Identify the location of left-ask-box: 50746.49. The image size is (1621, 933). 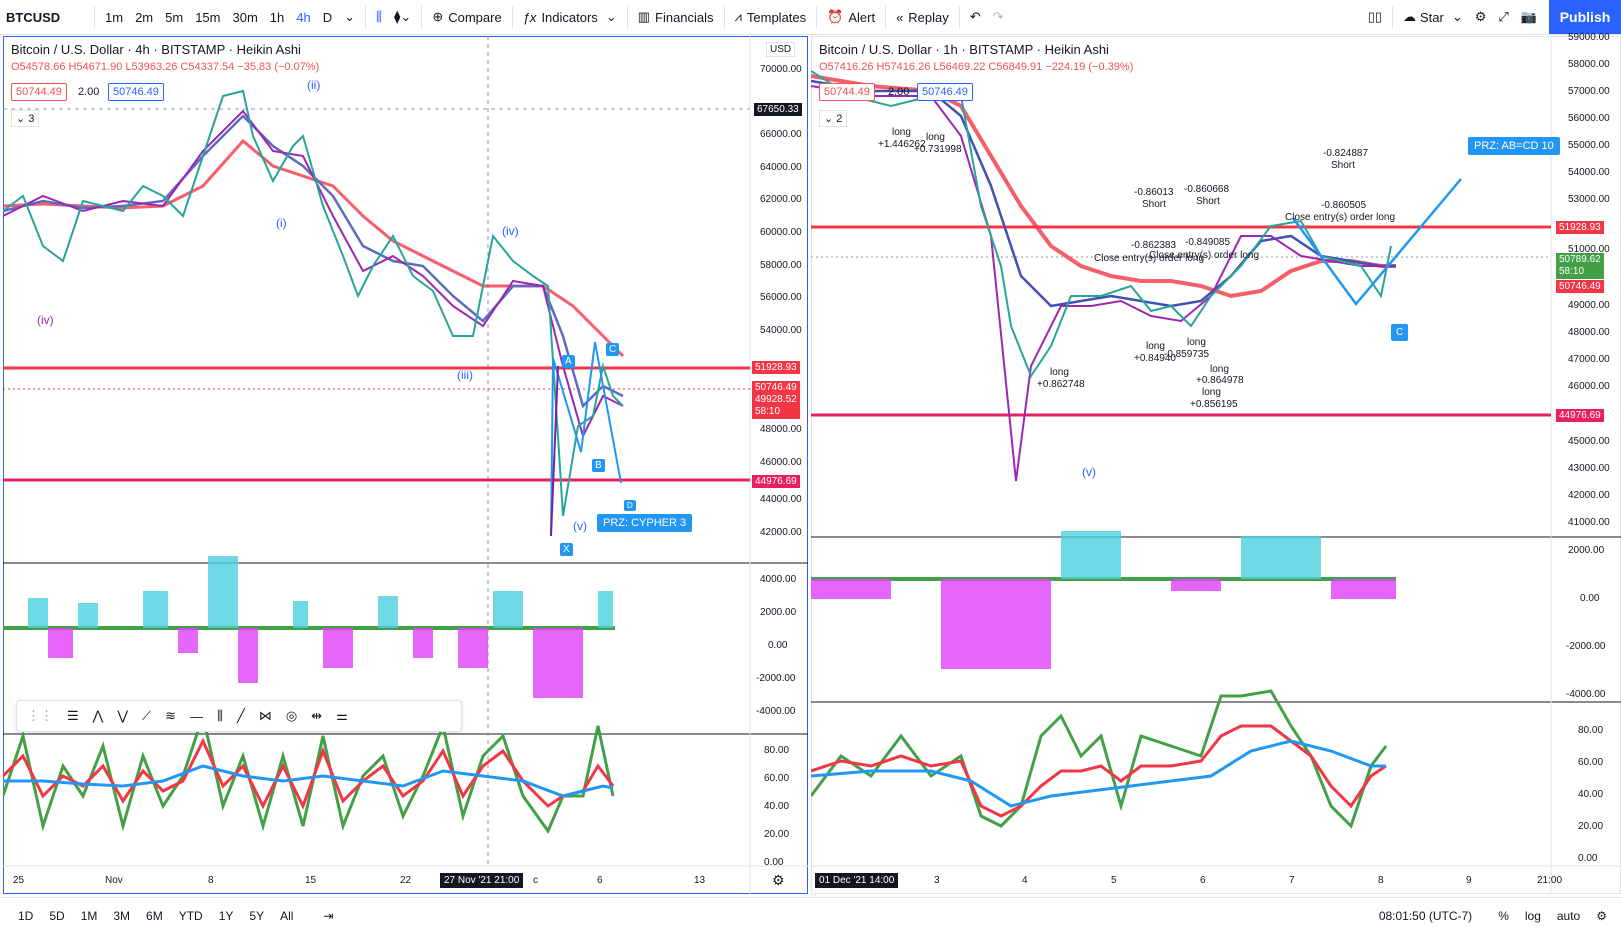
(136, 92).